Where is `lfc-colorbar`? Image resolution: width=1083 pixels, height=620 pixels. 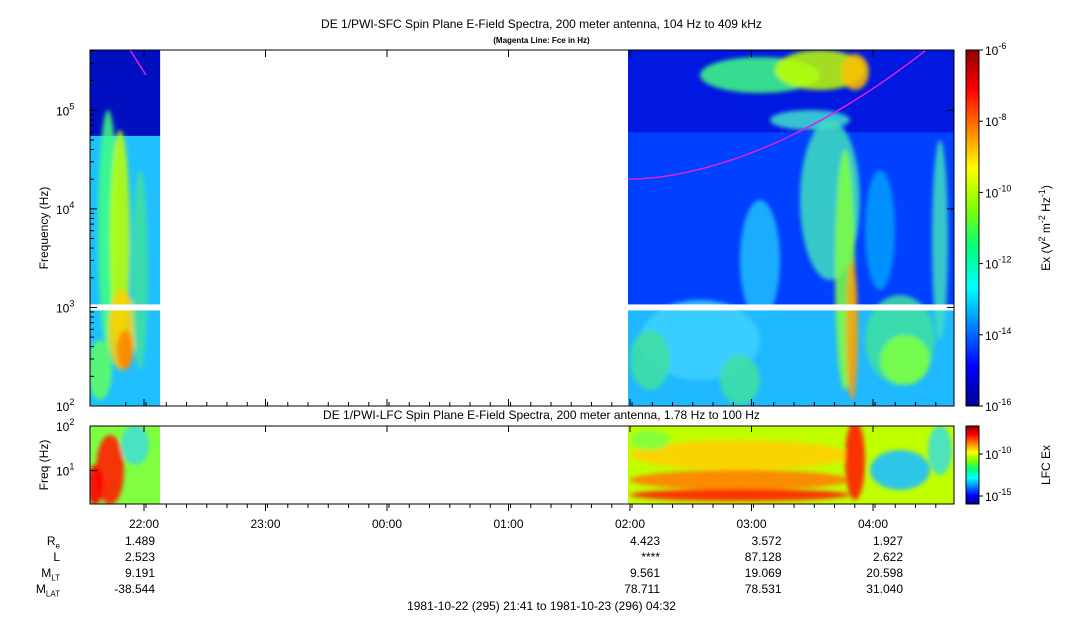
lfc-colorbar is located at coordinates (972, 465).